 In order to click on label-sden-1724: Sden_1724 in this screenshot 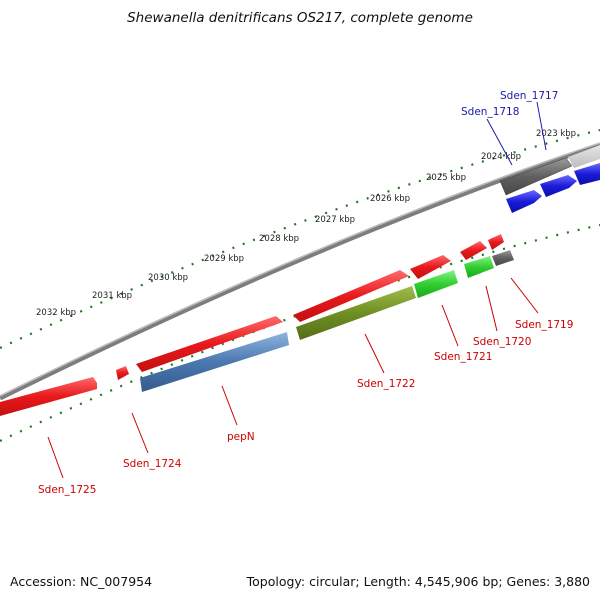, I will do `click(152, 464)`.